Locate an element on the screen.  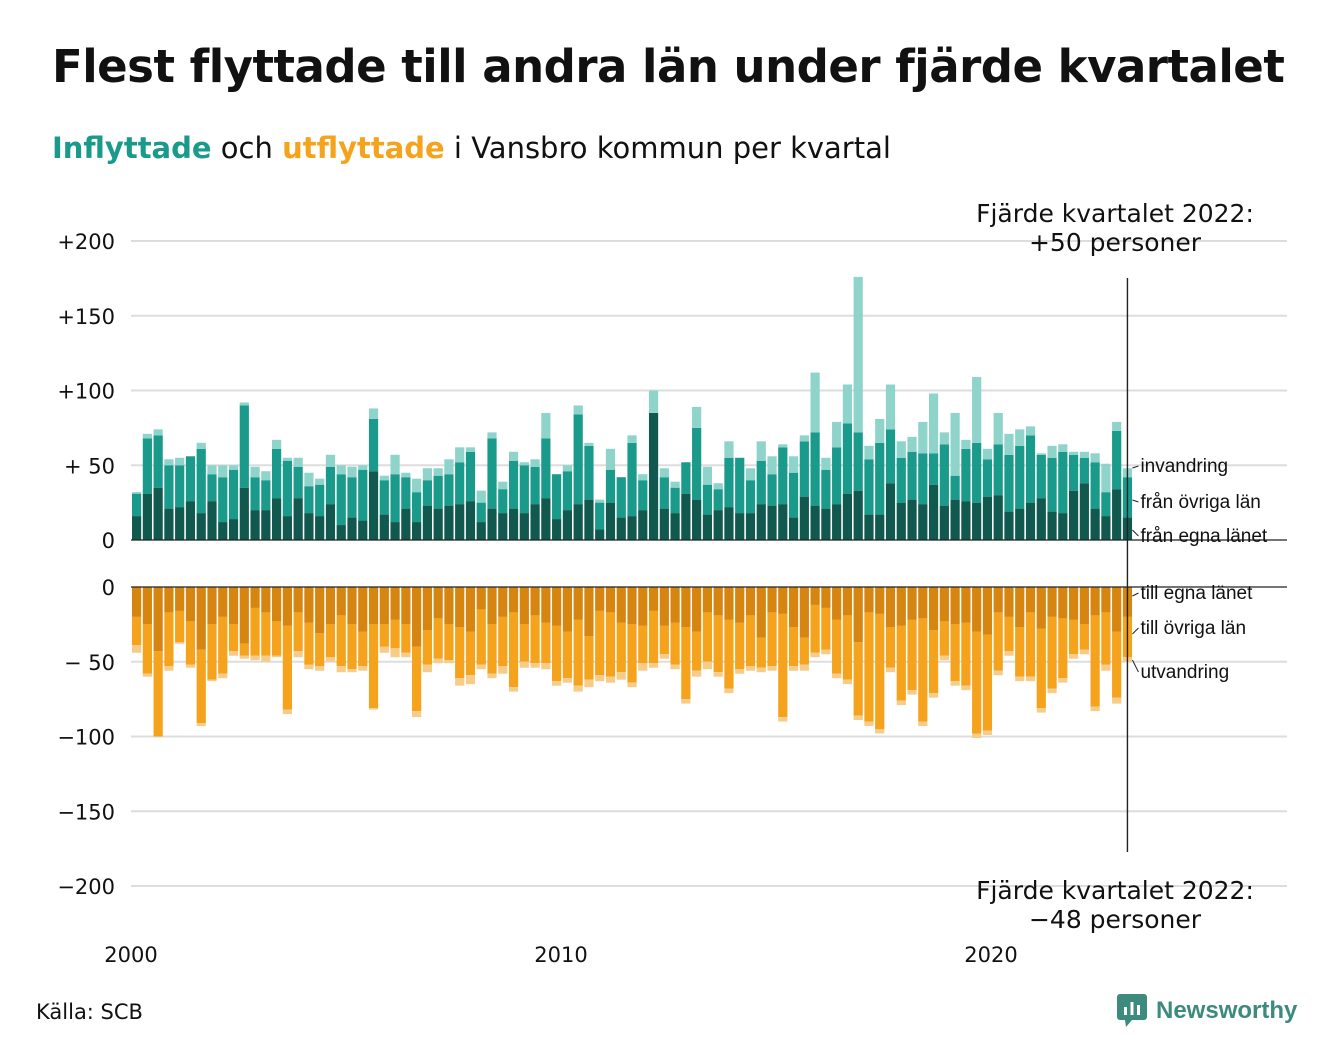
annotation-bottom-line2: −48 personer is located at coordinates (1115, 919).